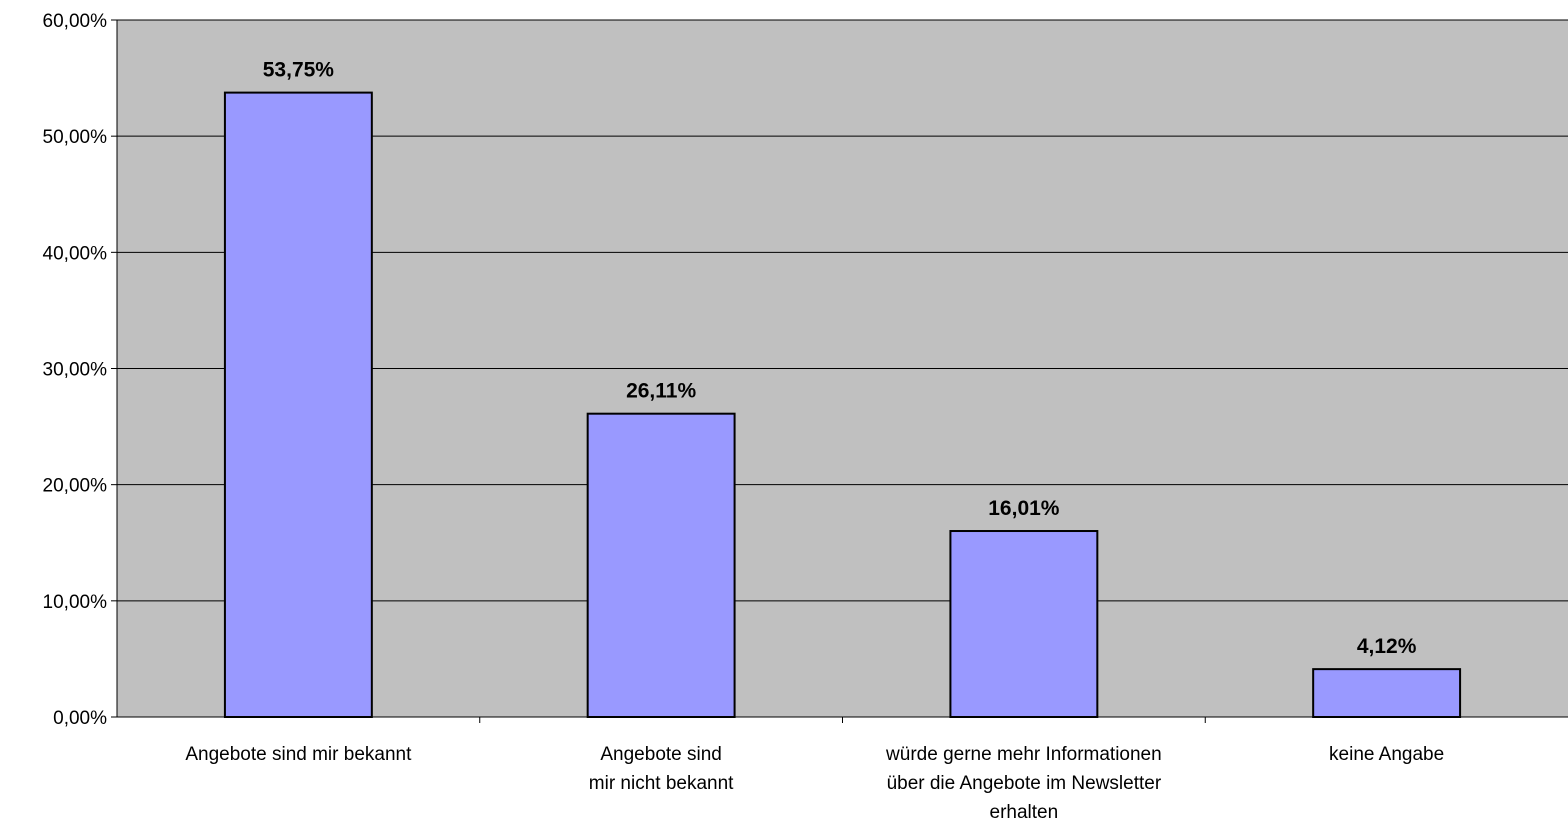 This screenshot has width=1568, height=822. What do you see at coordinates (80, 718) in the screenshot?
I see `y-tick-label: 0,00%` at bounding box center [80, 718].